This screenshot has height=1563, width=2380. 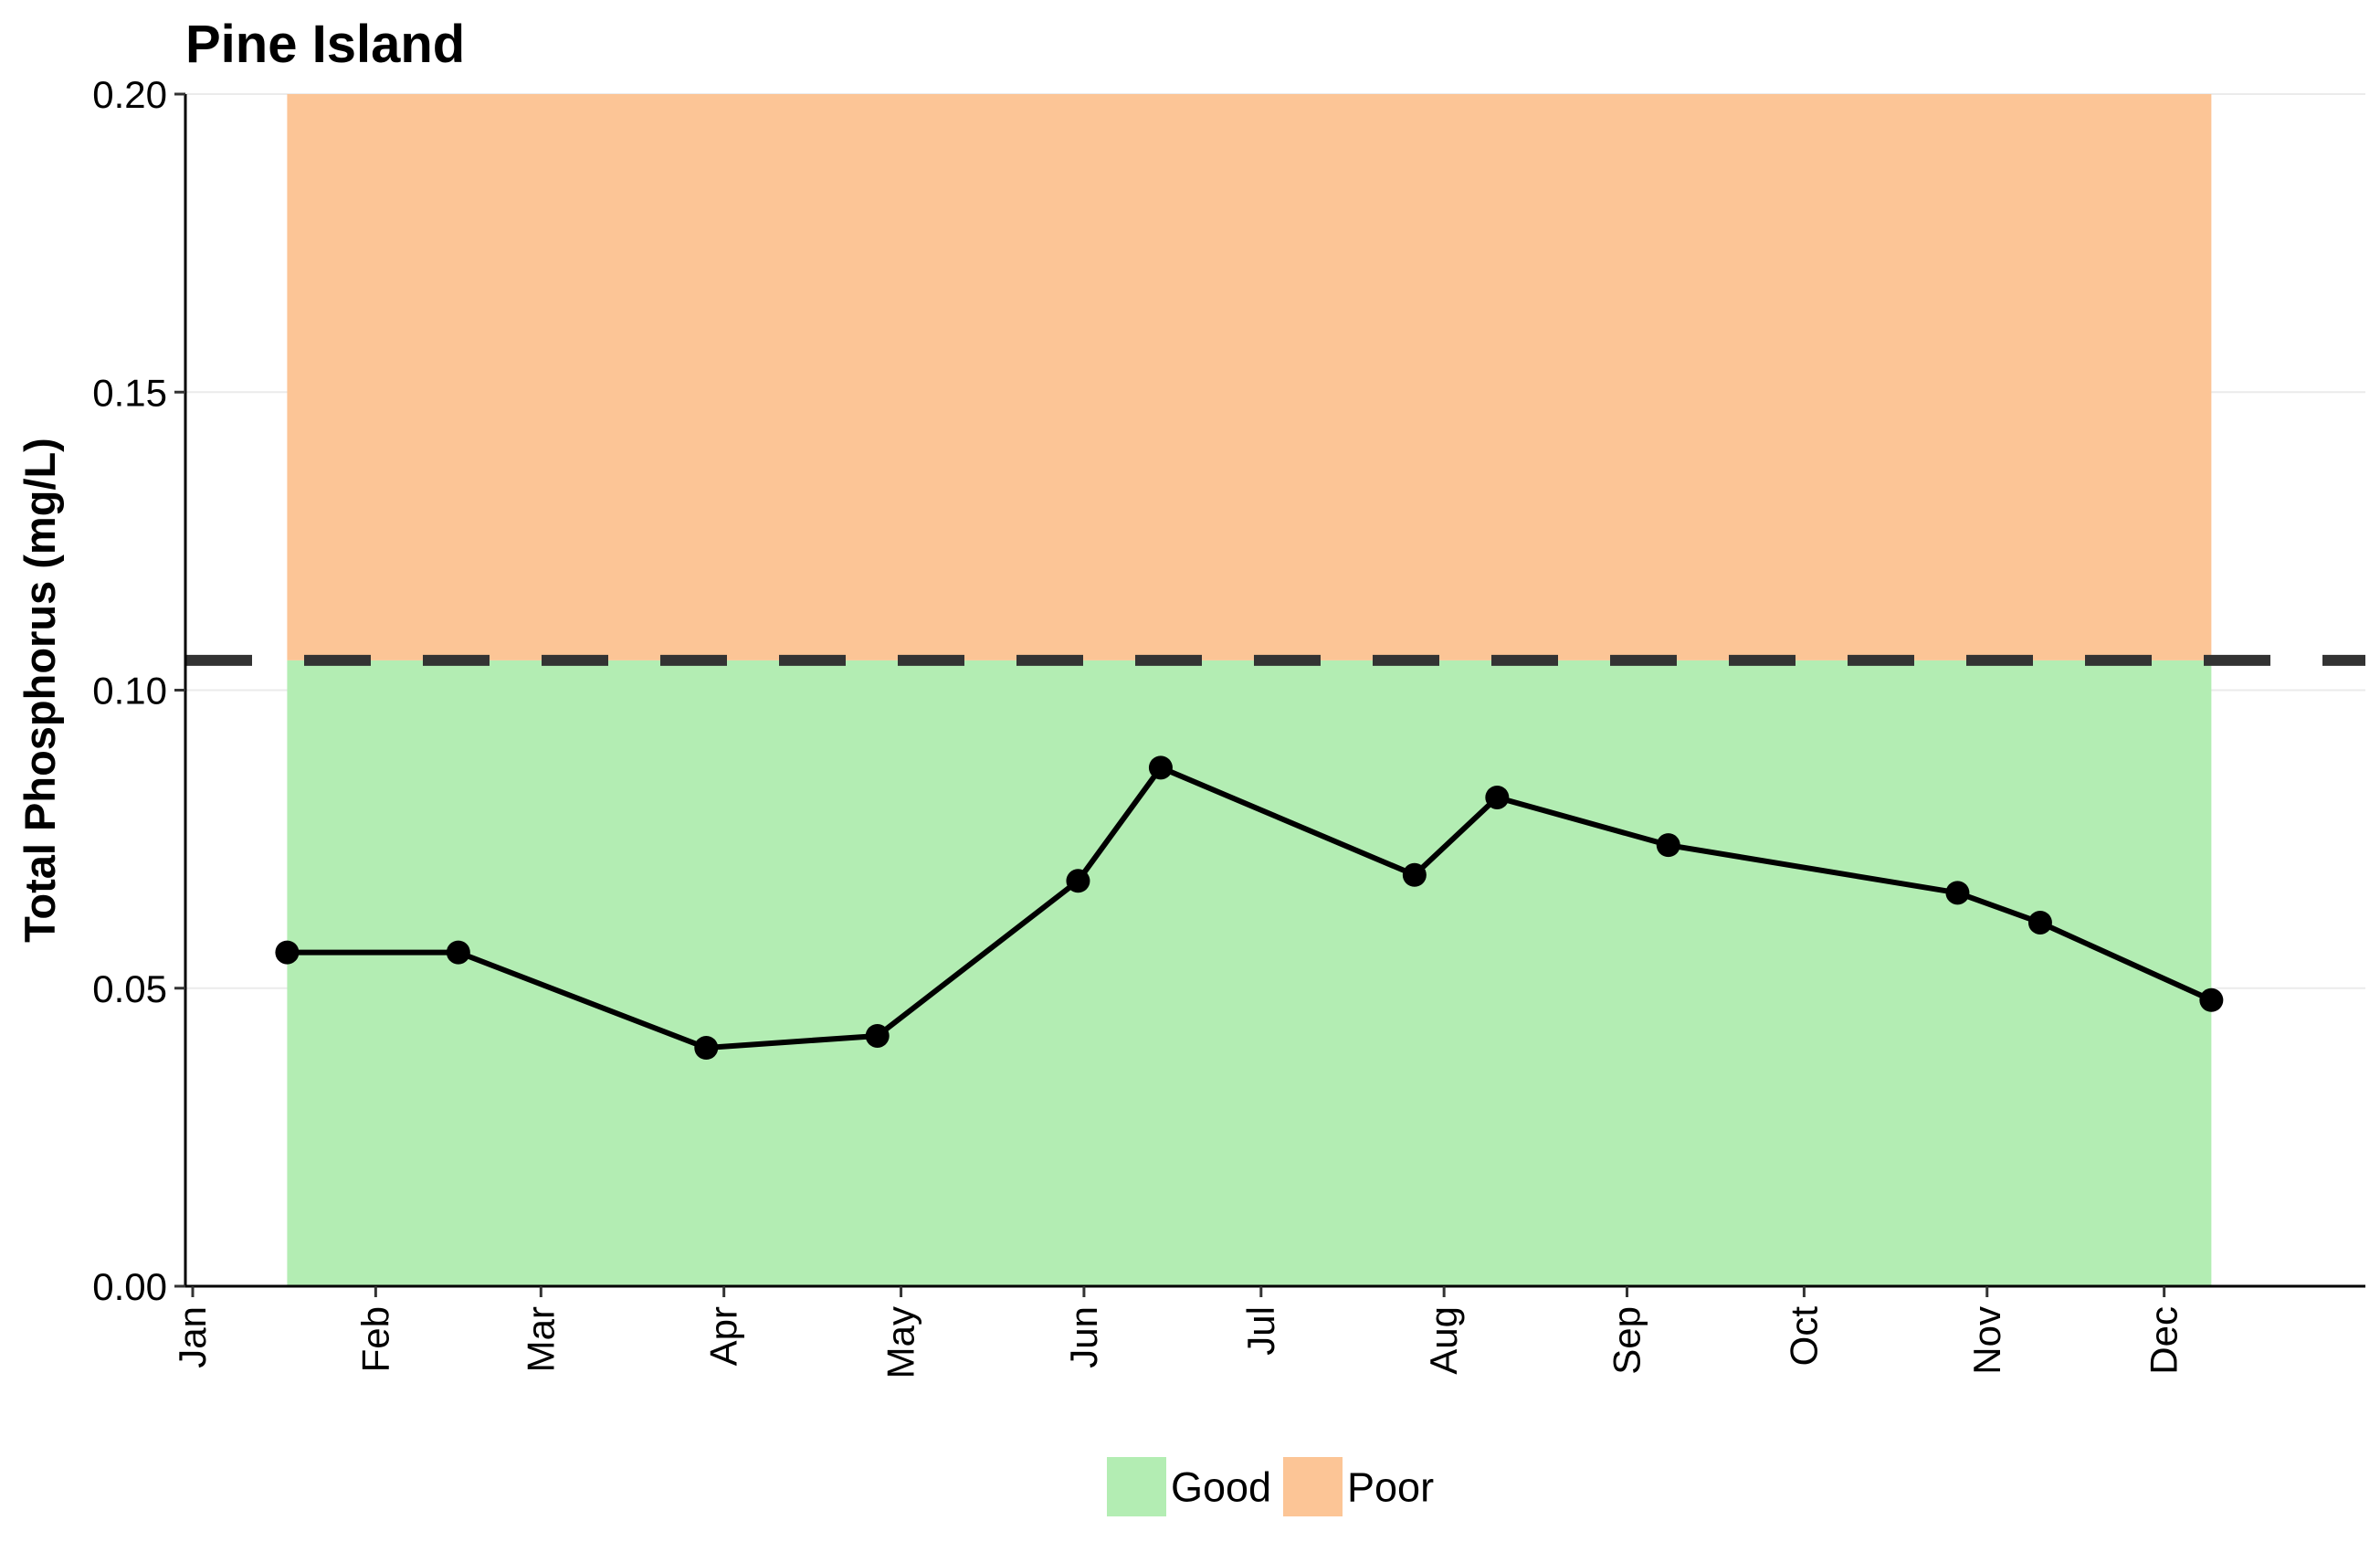 I want to click on legend-label-good: Good, so click(x=1221, y=1487).